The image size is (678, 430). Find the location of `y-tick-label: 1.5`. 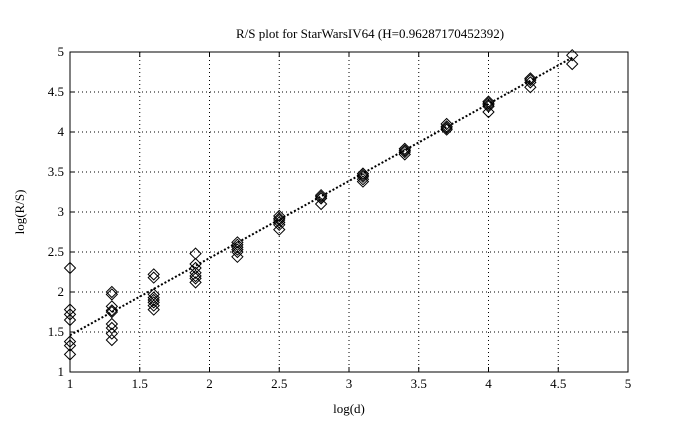

y-tick-label: 1.5 is located at coordinates (56, 331).